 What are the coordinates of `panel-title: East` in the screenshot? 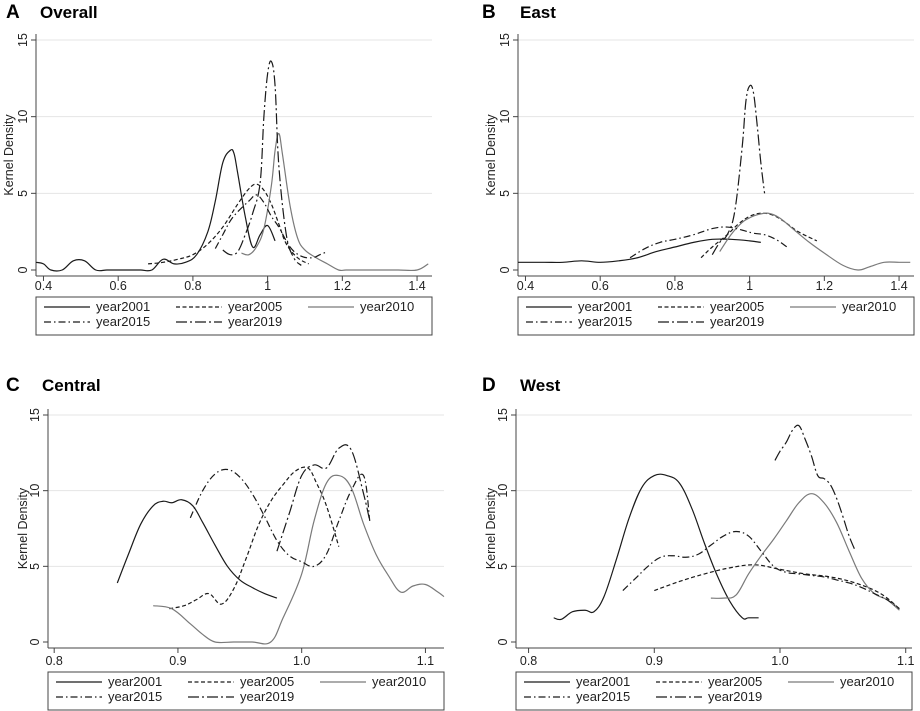 It's located at (538, 12).